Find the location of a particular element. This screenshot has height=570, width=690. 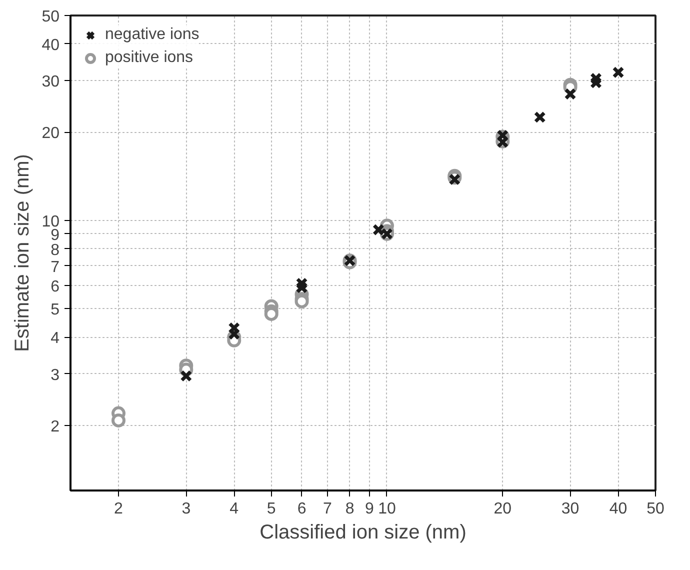

x-tick-label: 20 is located at coordinates (503, 509).